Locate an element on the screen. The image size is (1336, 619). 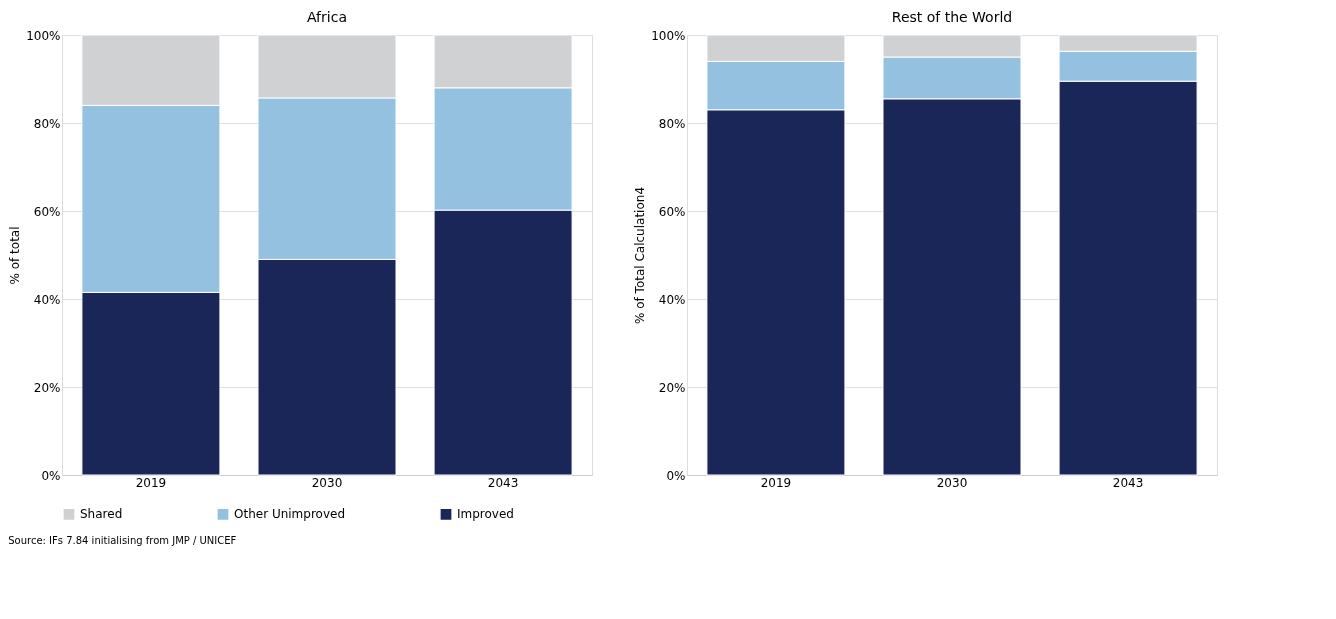
legend-label: Other Unimproved is located at coordinates (290, 514).